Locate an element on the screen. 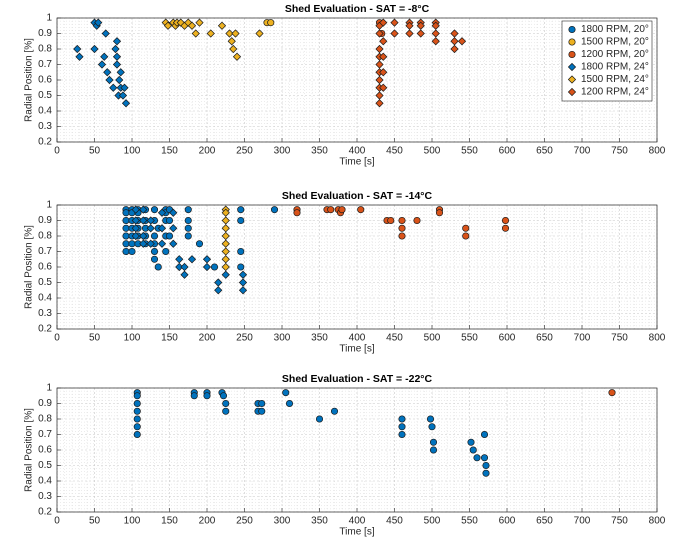 The width and height of the screenshot is (675, 544). x-tick-label: 350 is located at coordinates (319, 338).